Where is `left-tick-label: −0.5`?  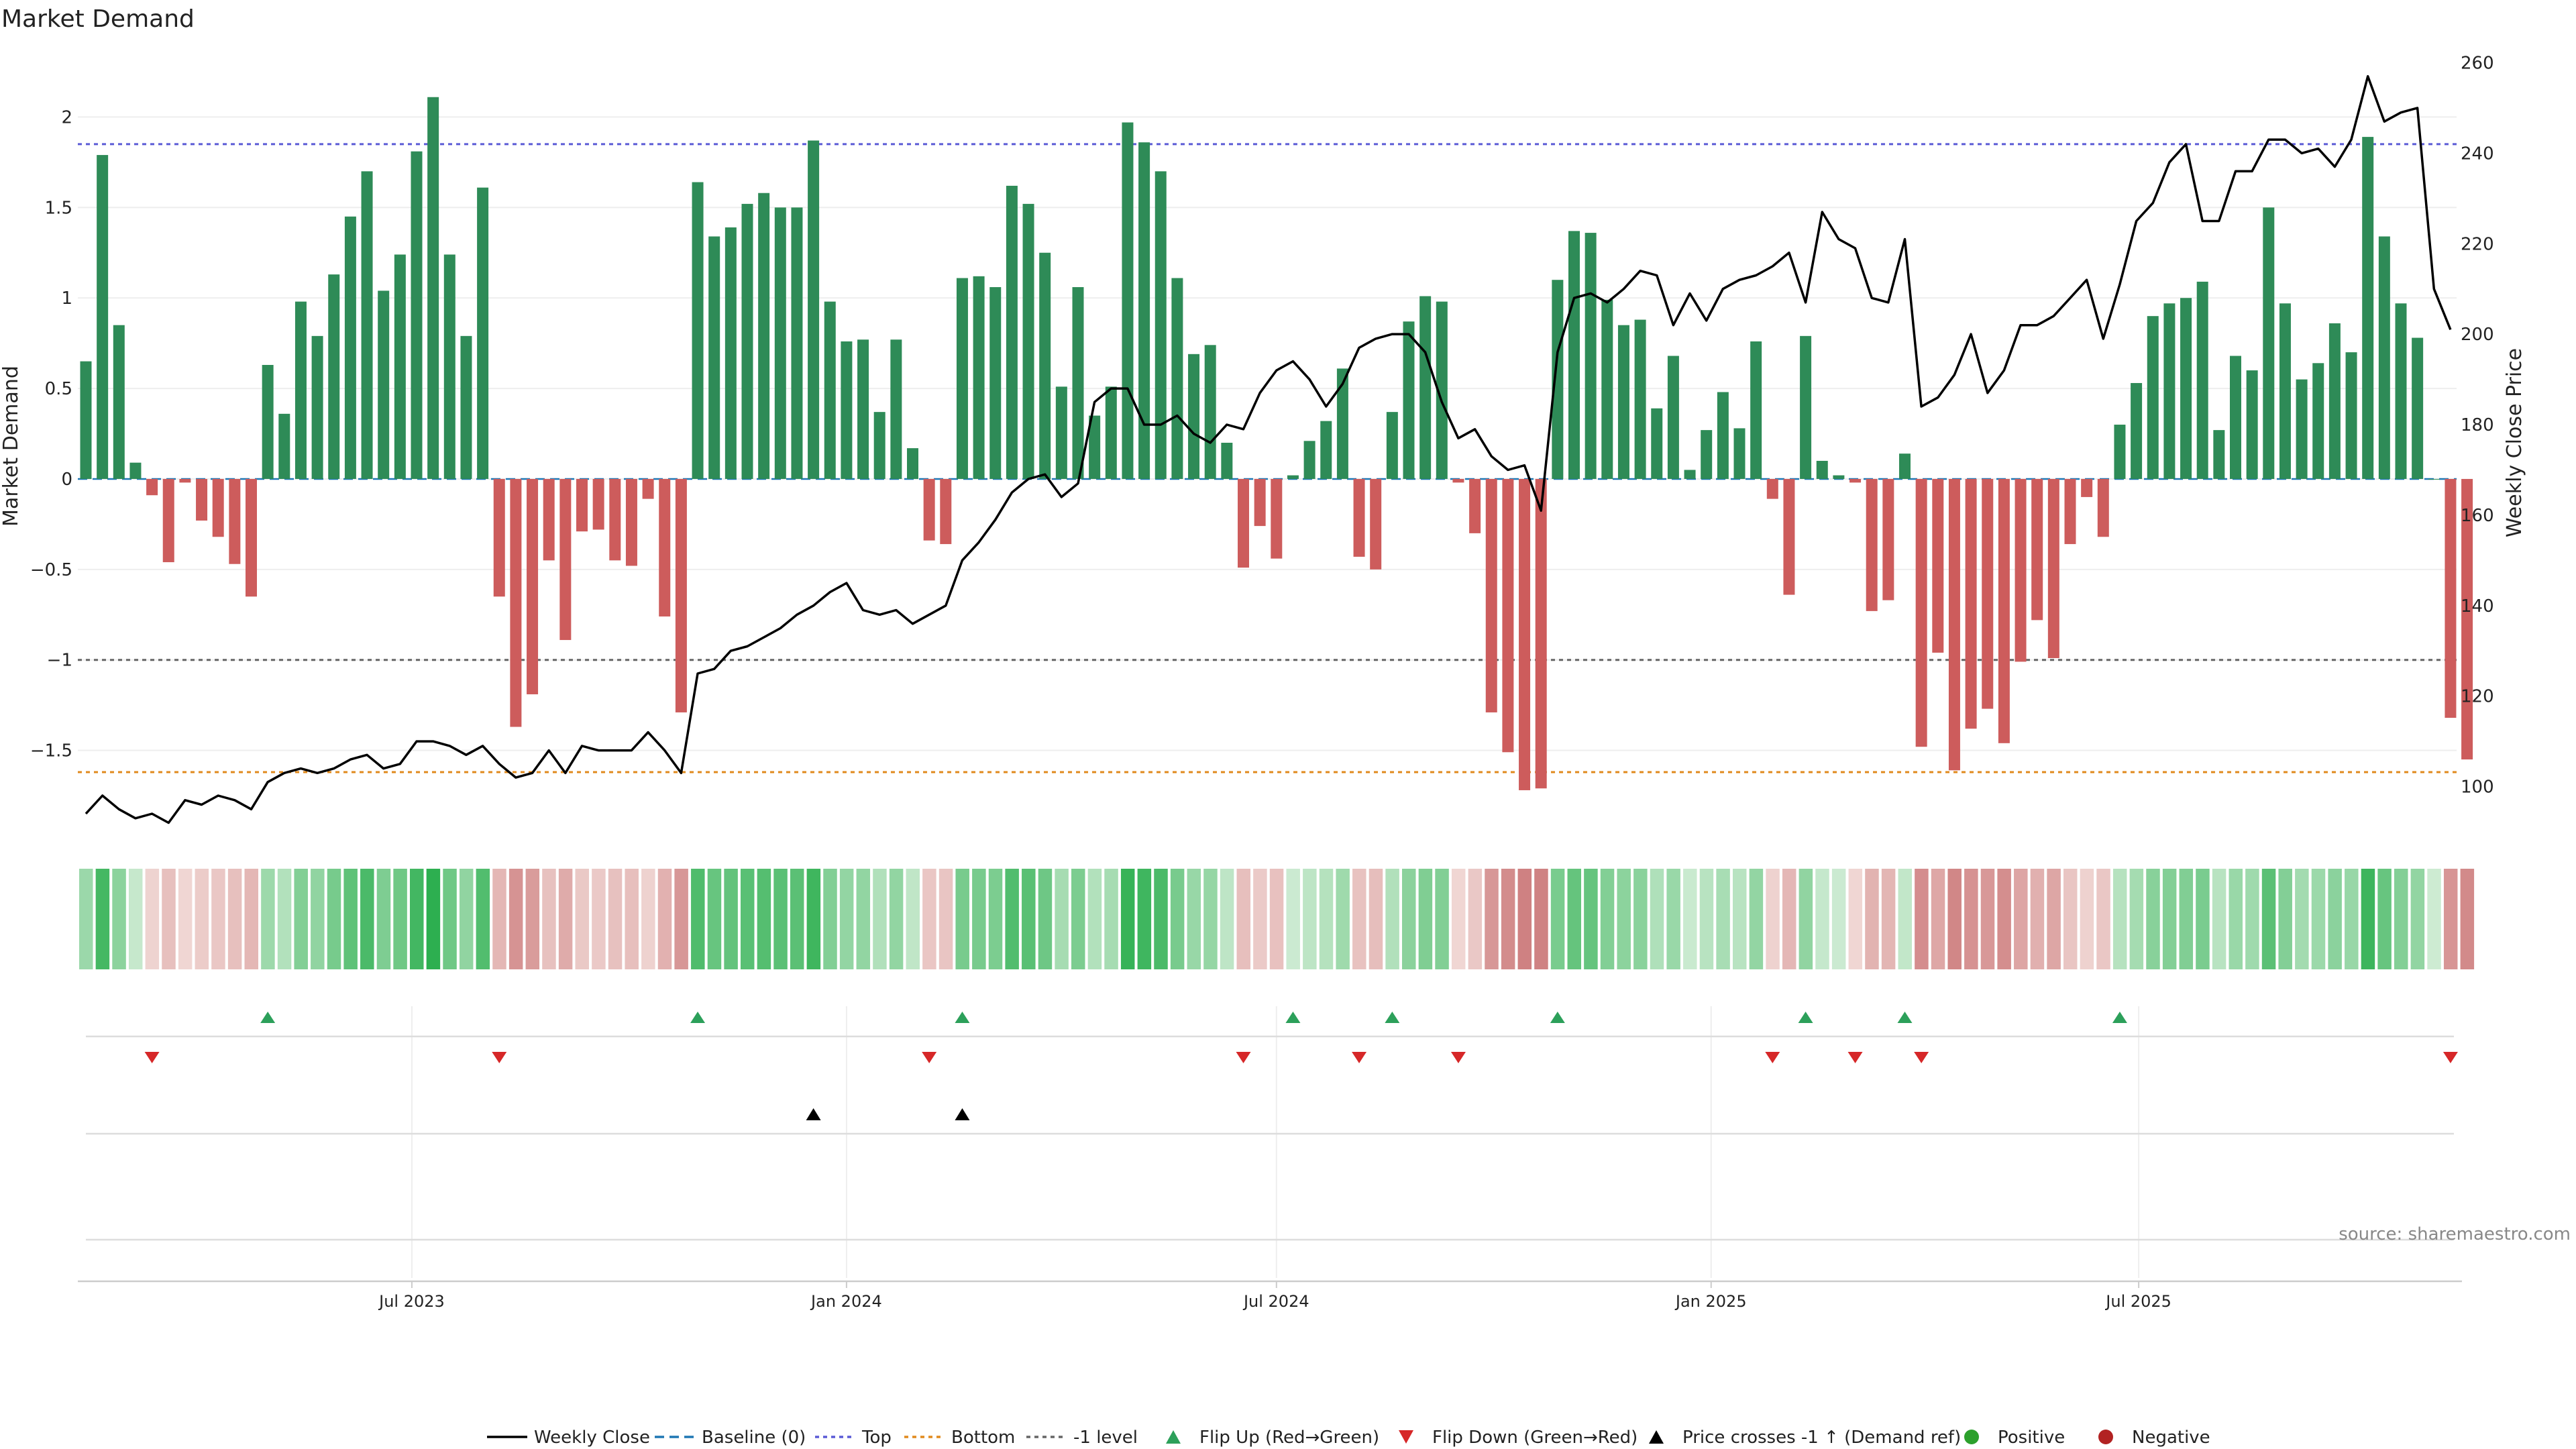
left-tick-label: −0.5 is located at coordinates (51, 570).